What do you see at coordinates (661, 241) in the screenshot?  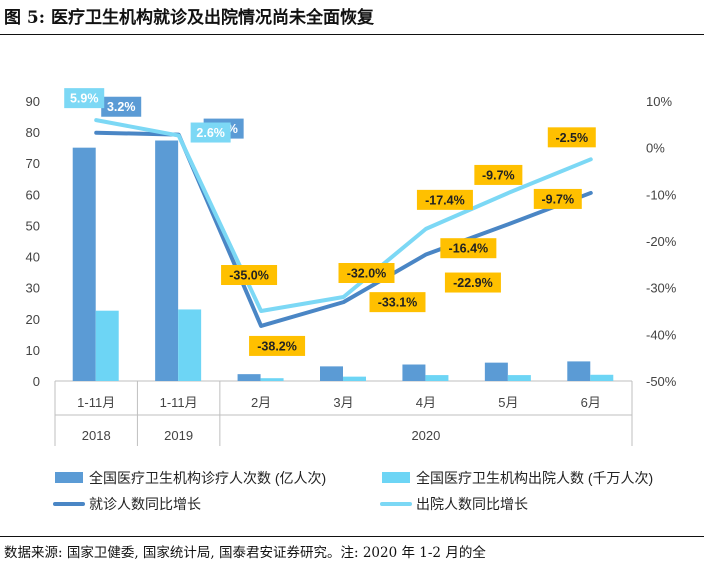 I see `y-right-tick-label: -20%` at bounding box center [661, 241].